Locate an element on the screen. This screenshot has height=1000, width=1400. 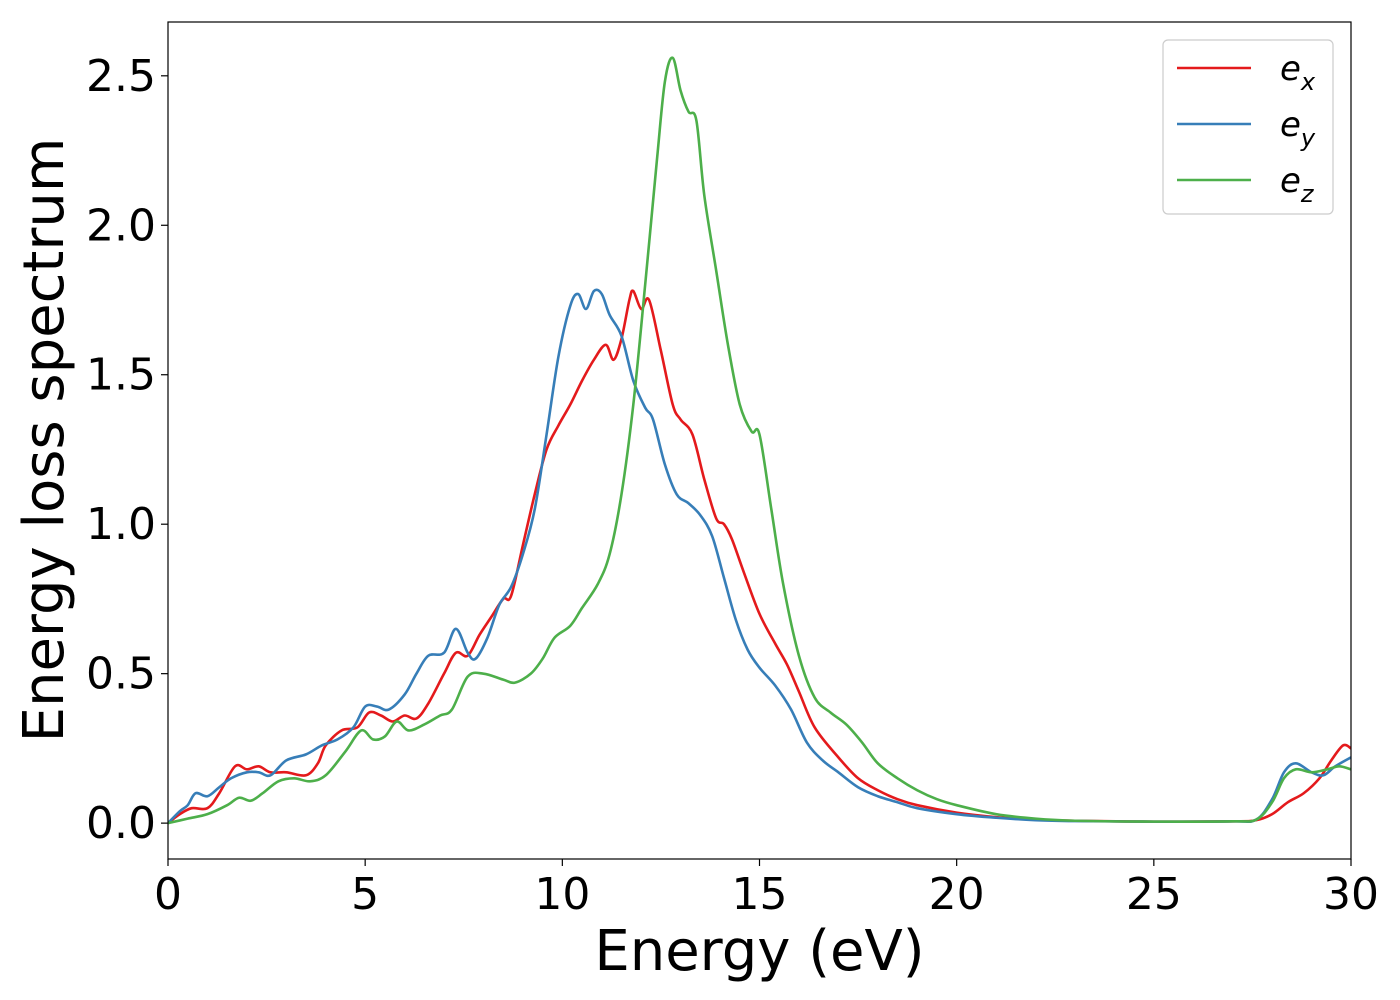
y-axis-ticks: 0.0 0.5 1.0 1.5 2.0 2.5 is located at coordinates (127, 450).